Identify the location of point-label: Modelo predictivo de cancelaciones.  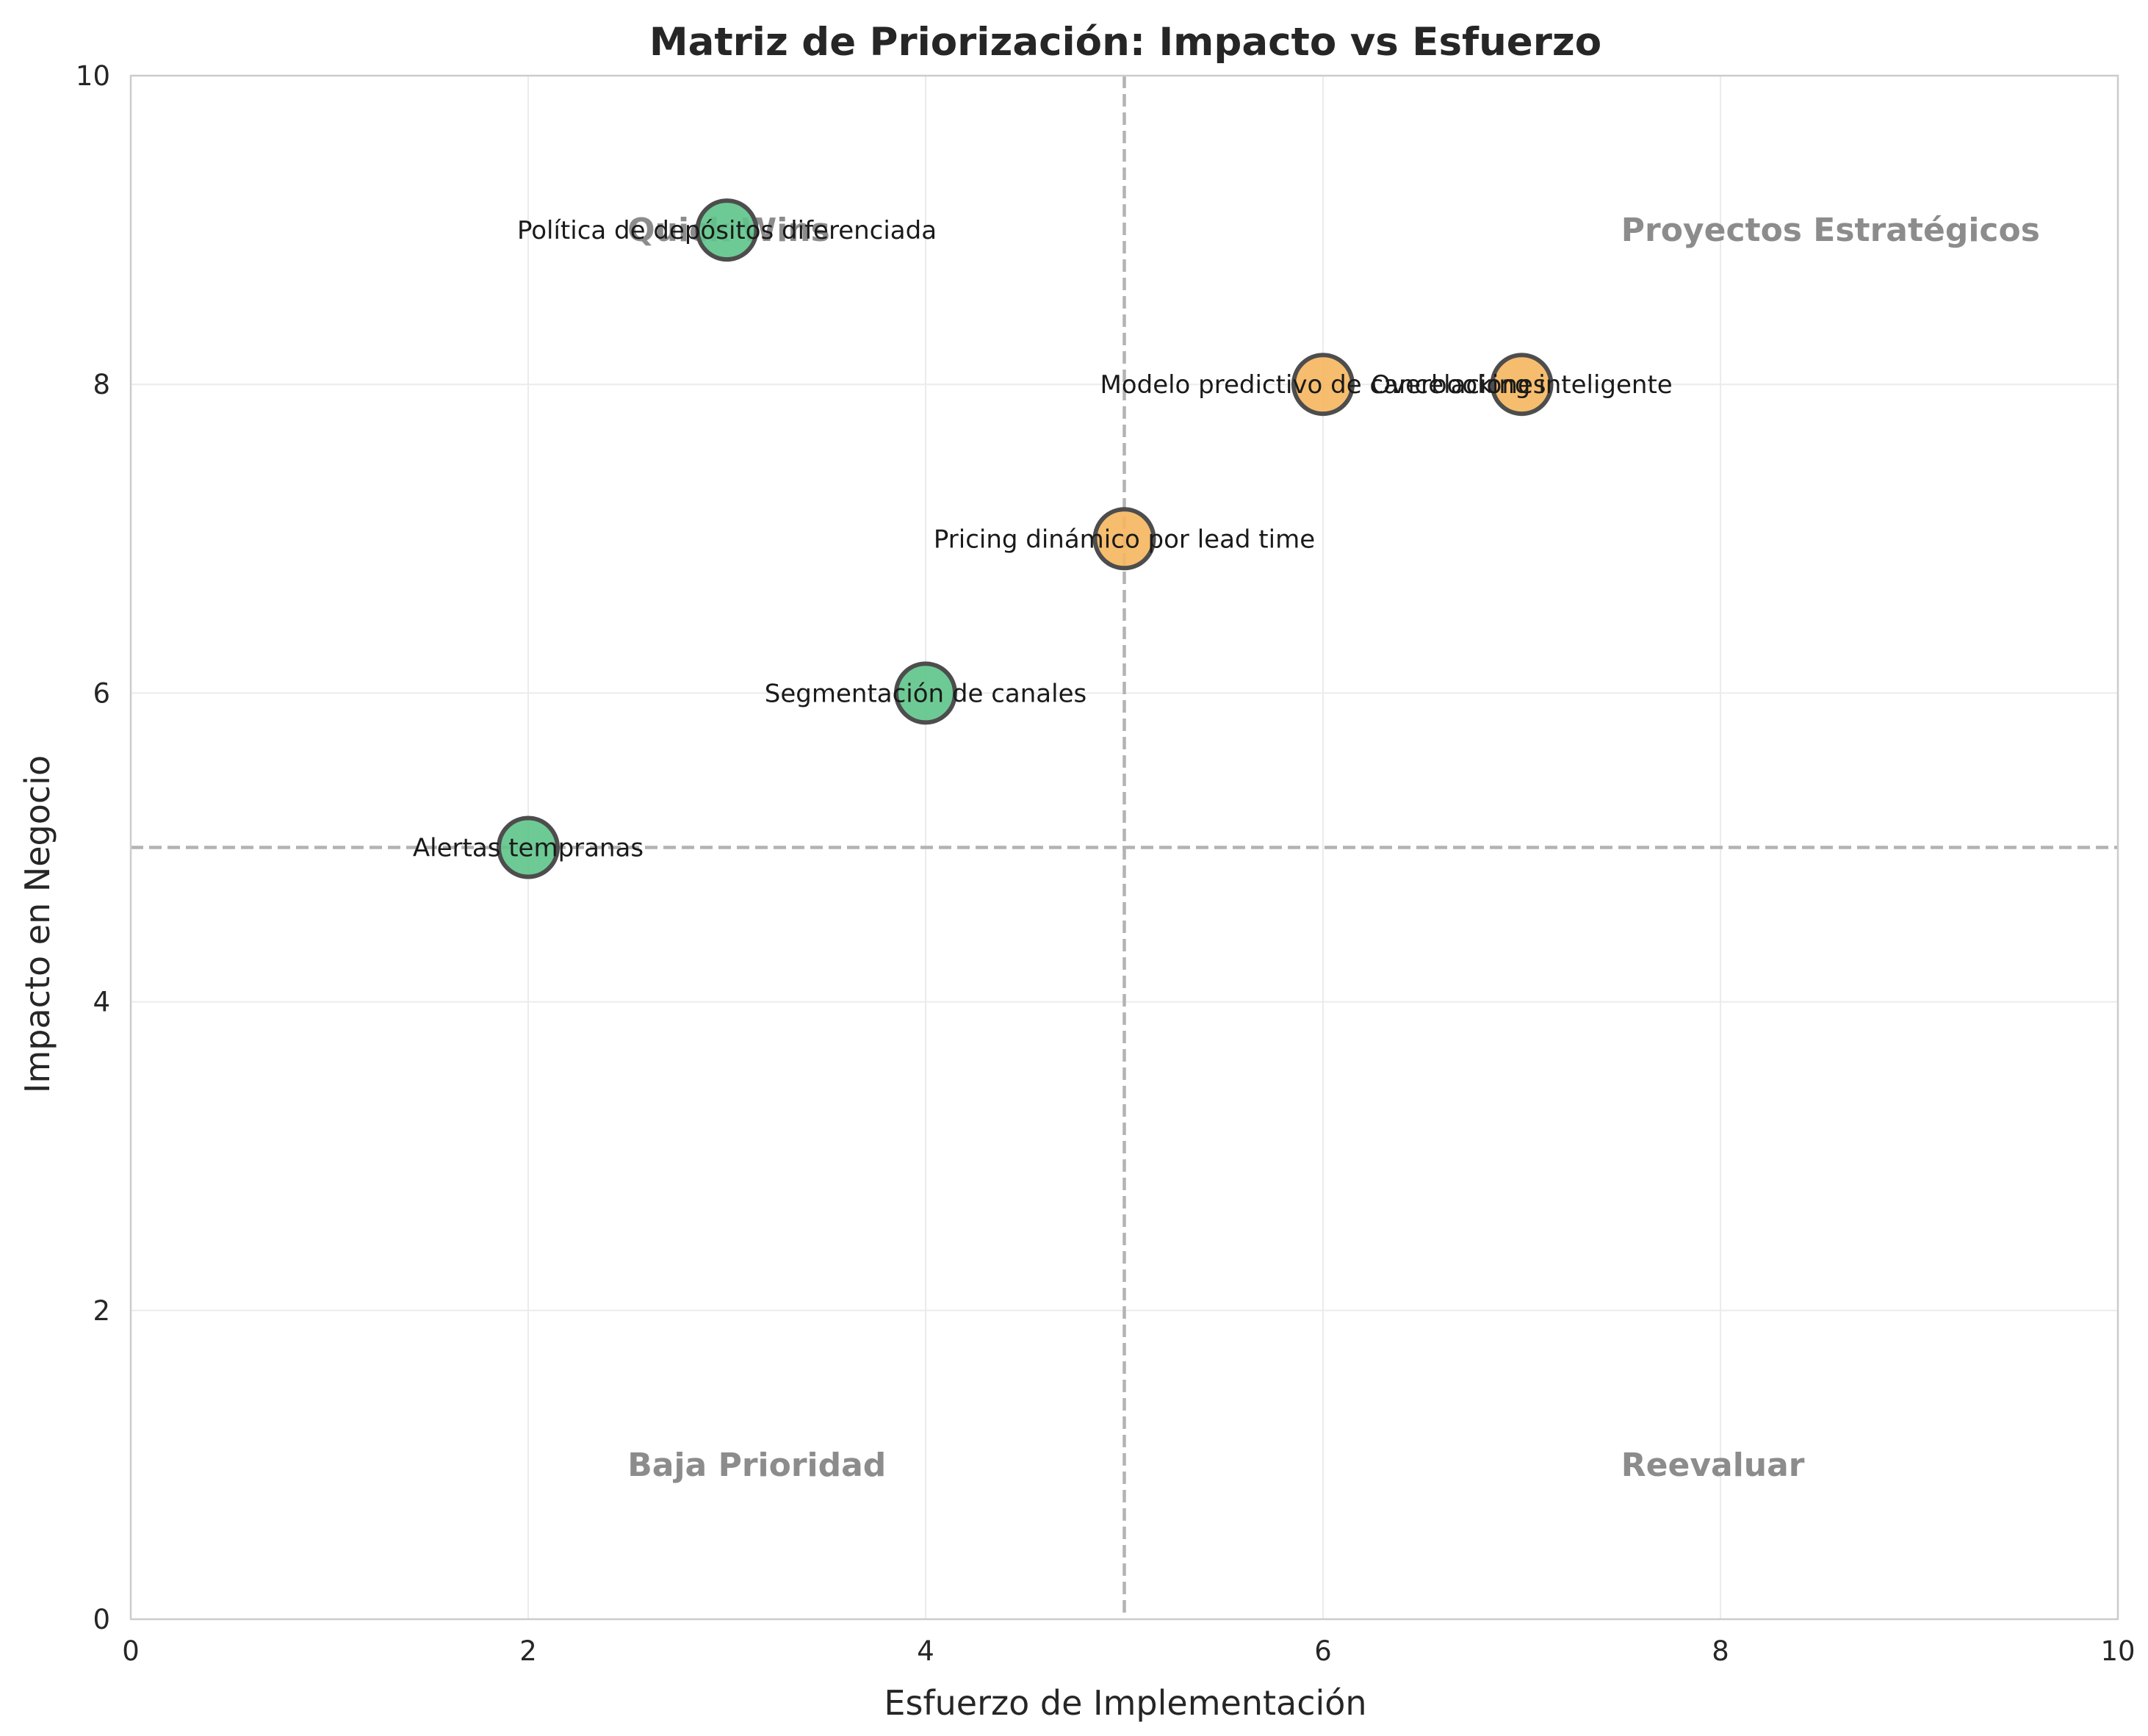
(1323, 385).